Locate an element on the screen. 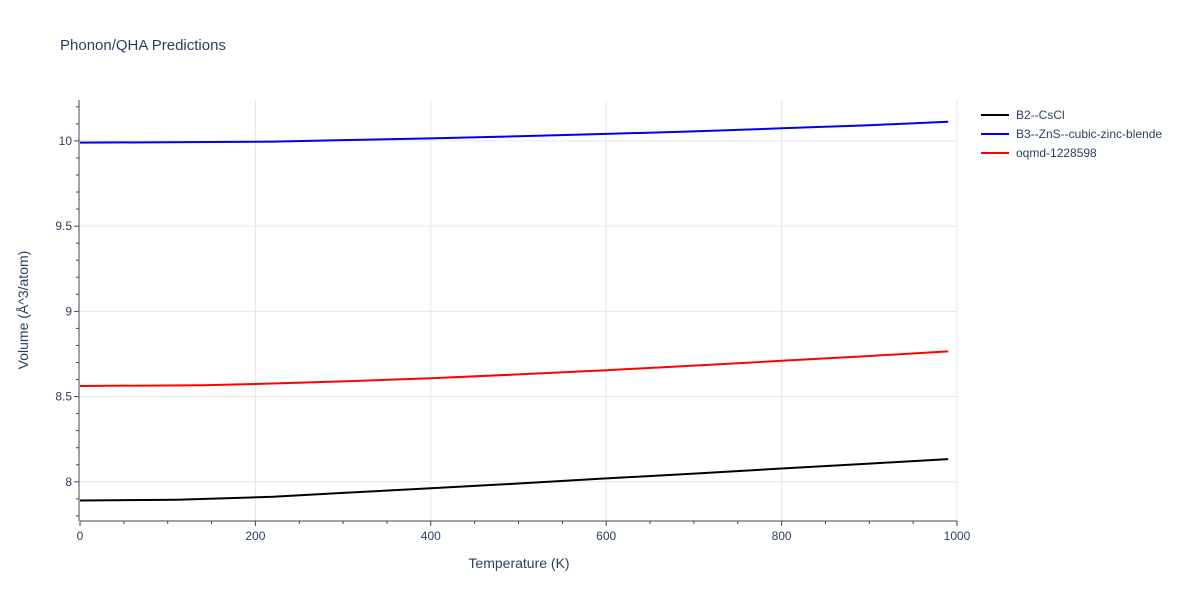 The width and height of the screenshot is (1200, 600). y-tick-labels: 8 8.5 9 9.5 10 is located at coordinates (63, 311).